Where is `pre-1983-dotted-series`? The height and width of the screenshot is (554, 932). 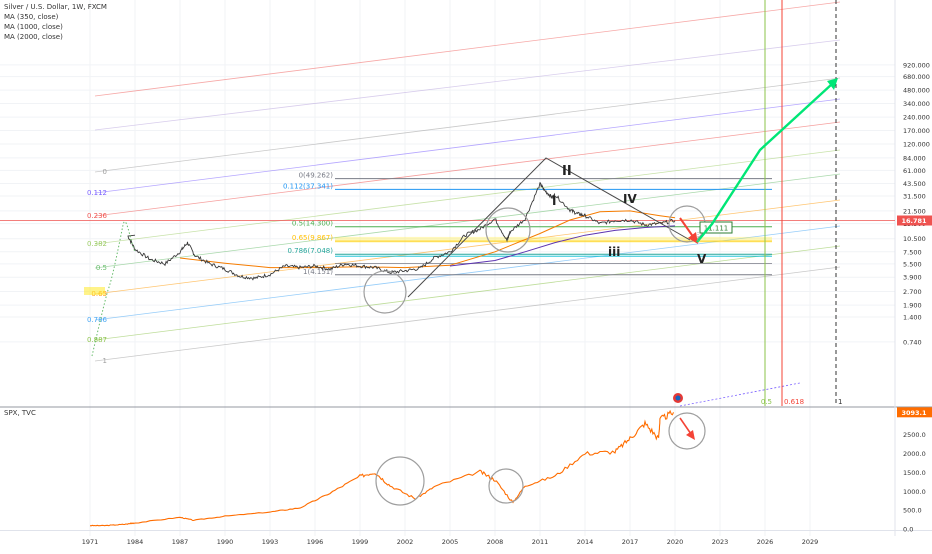 pre-1983-dotted-series is located at coordinates (113, 289).